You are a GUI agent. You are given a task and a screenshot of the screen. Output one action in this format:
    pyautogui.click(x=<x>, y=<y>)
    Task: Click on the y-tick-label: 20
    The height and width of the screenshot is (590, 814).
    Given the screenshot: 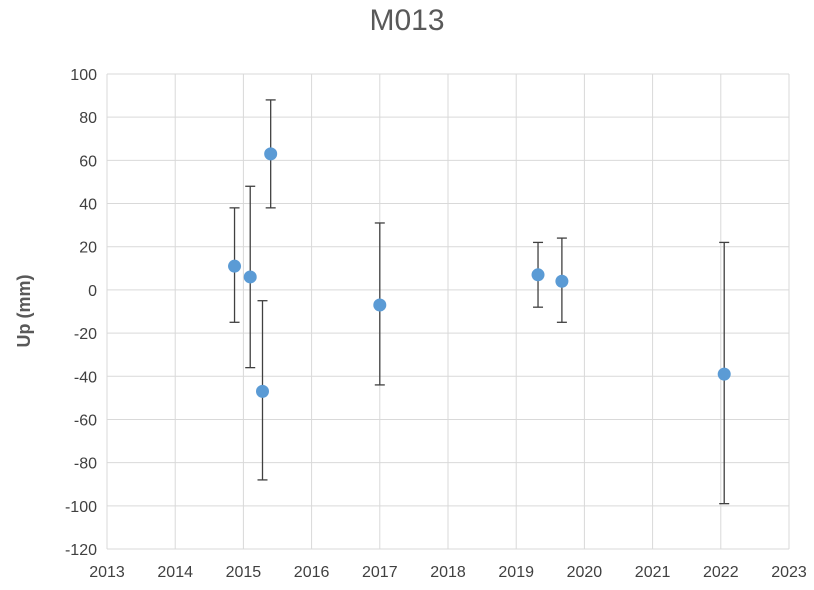 What is the action you would take?
    pyautogui.click(x=88, y=248)
    